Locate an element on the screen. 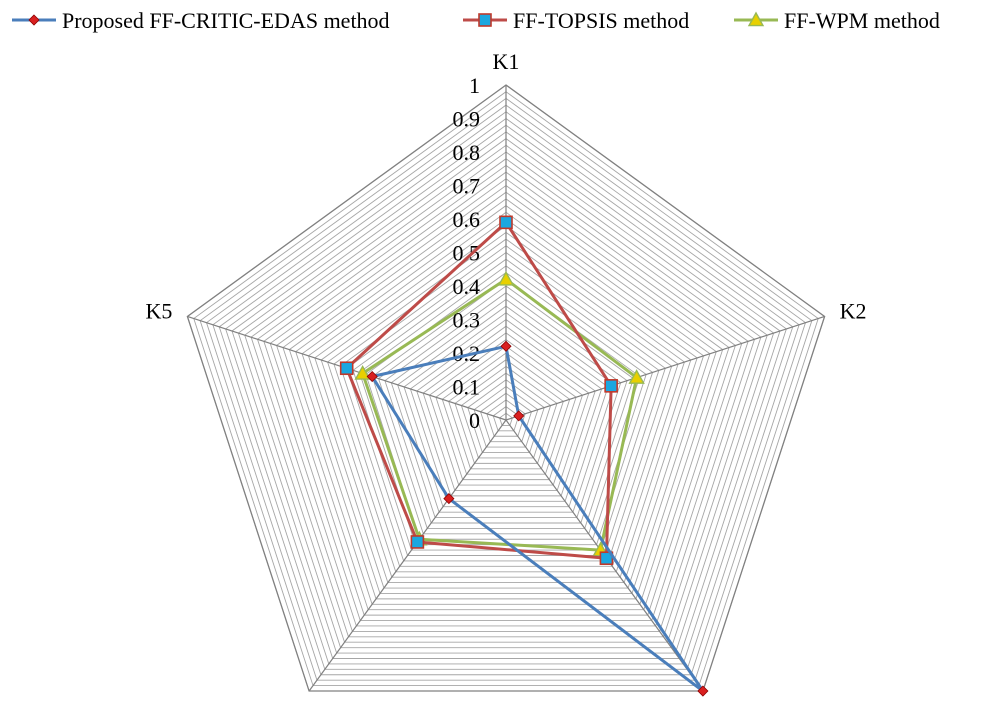  legend-item-1: Proposed FF-CRITIC-EDAS method is located at coordinates (201, 20).